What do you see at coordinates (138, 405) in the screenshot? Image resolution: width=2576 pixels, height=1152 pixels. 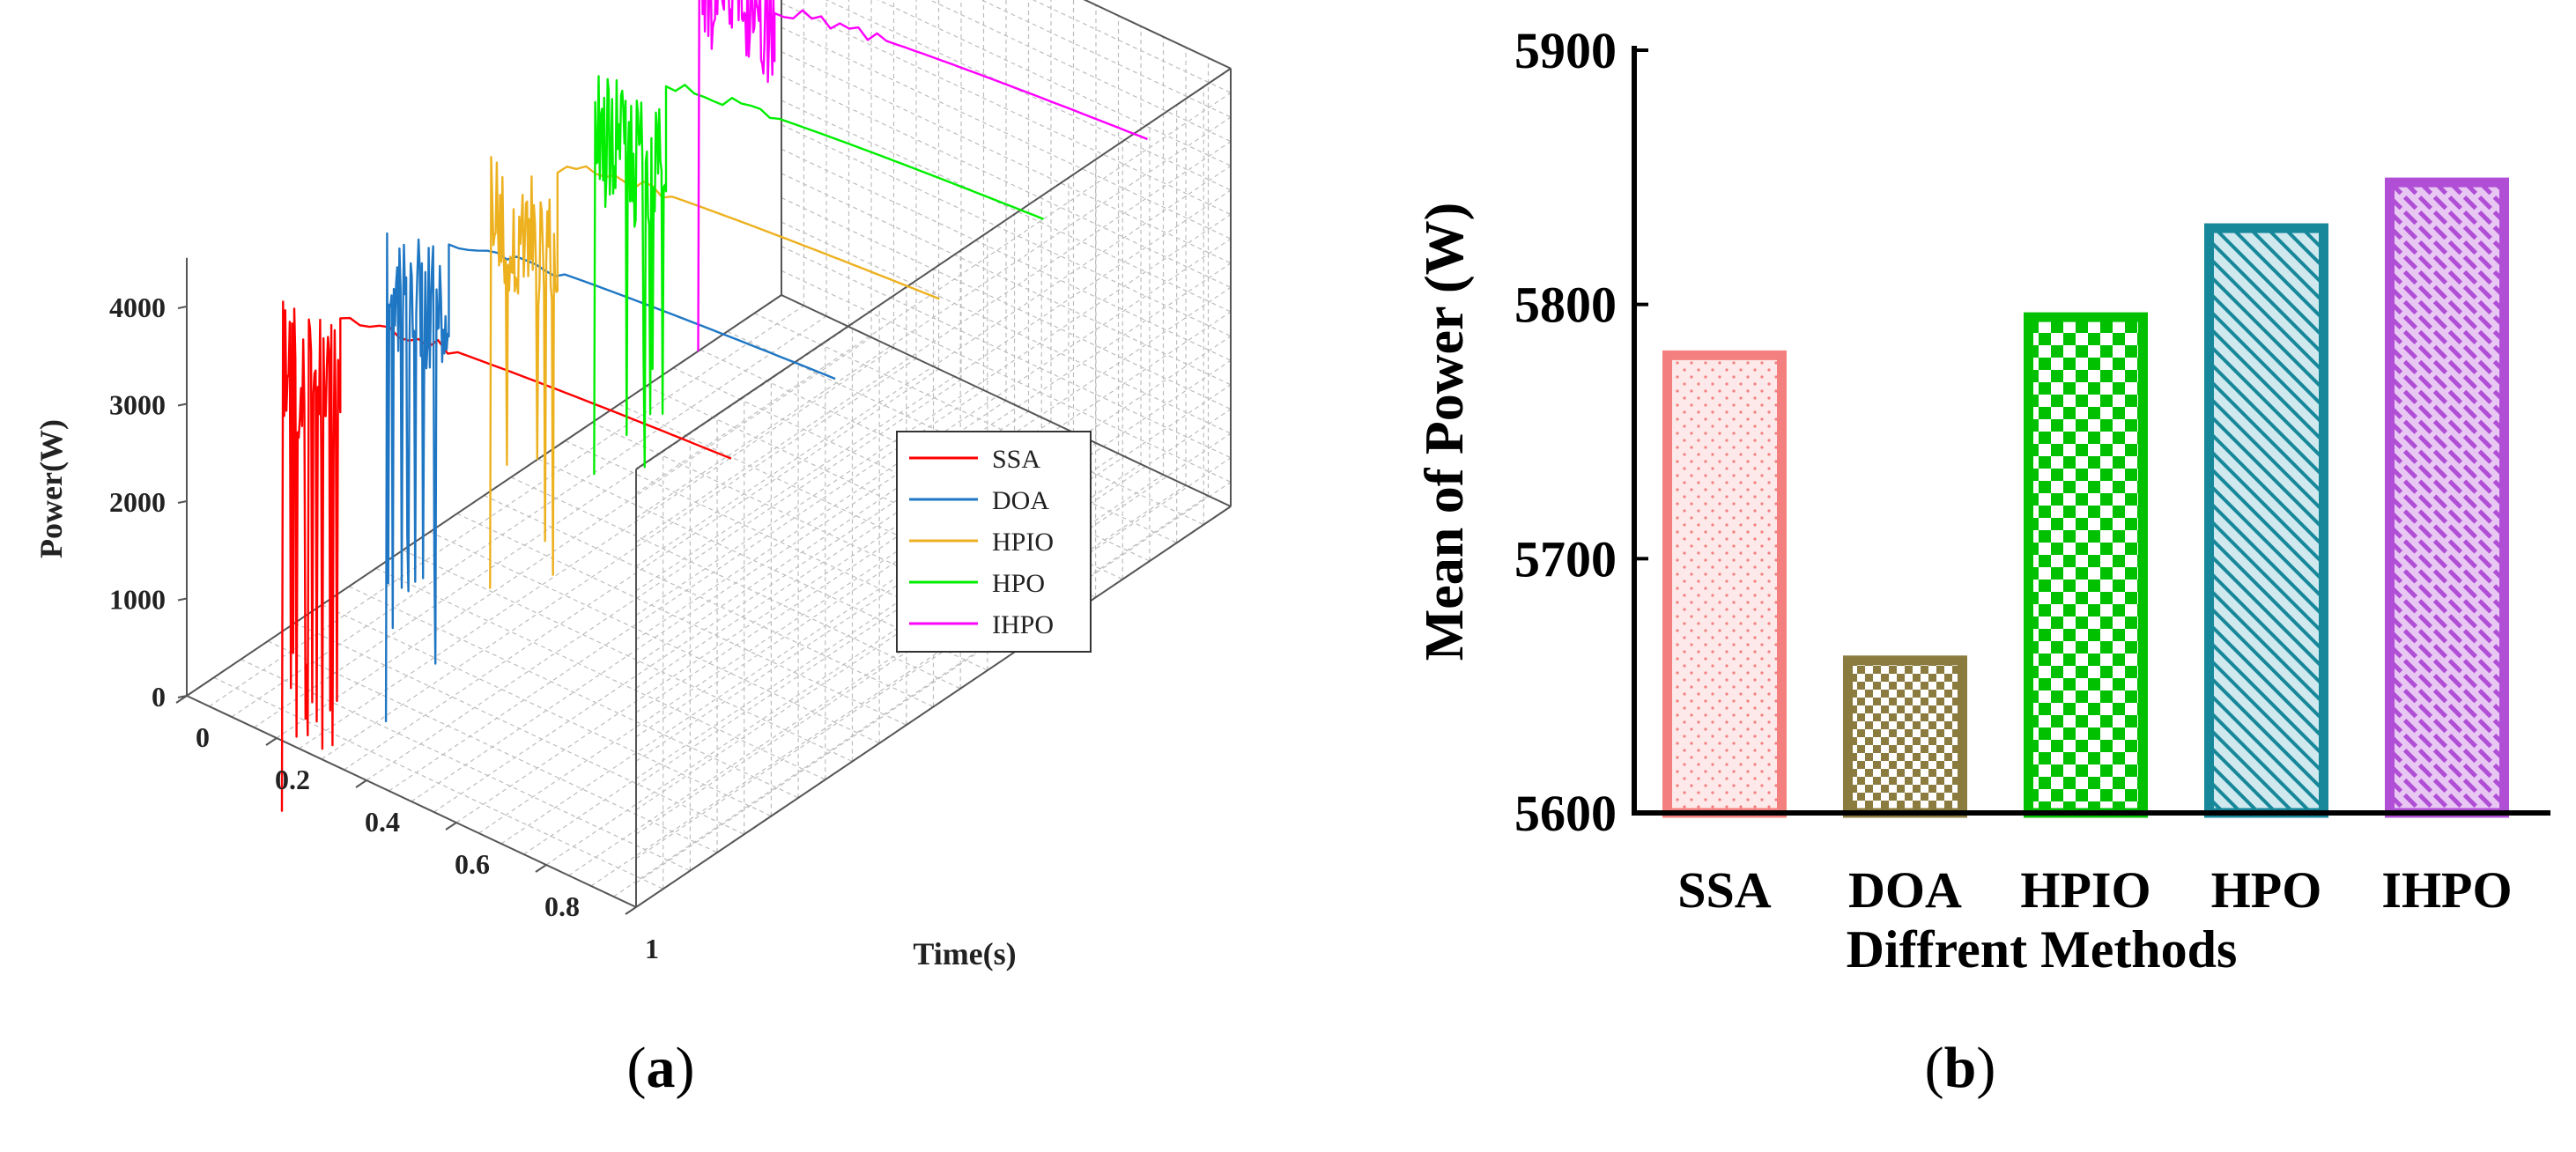 I see `z-tick-label: 3000` at bounding box center [138, 405].